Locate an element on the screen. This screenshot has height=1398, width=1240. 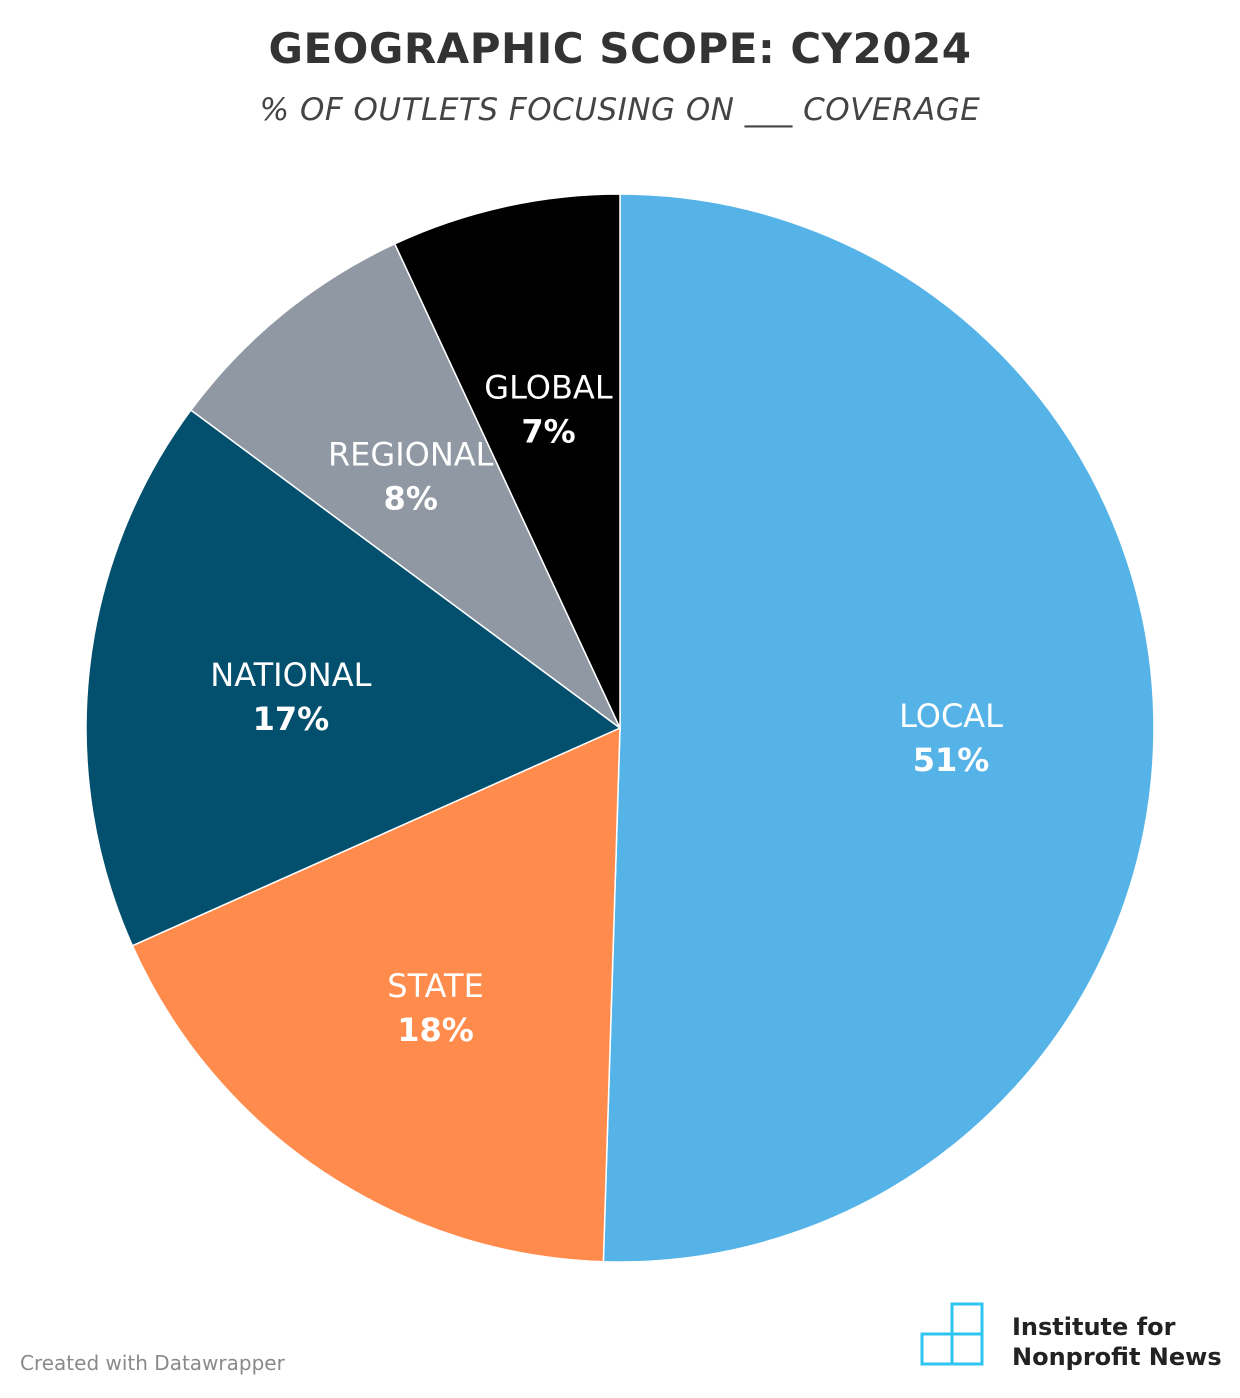
inn-logo: Institute for Nonprofit News is located at coordinates (1075, 1336).